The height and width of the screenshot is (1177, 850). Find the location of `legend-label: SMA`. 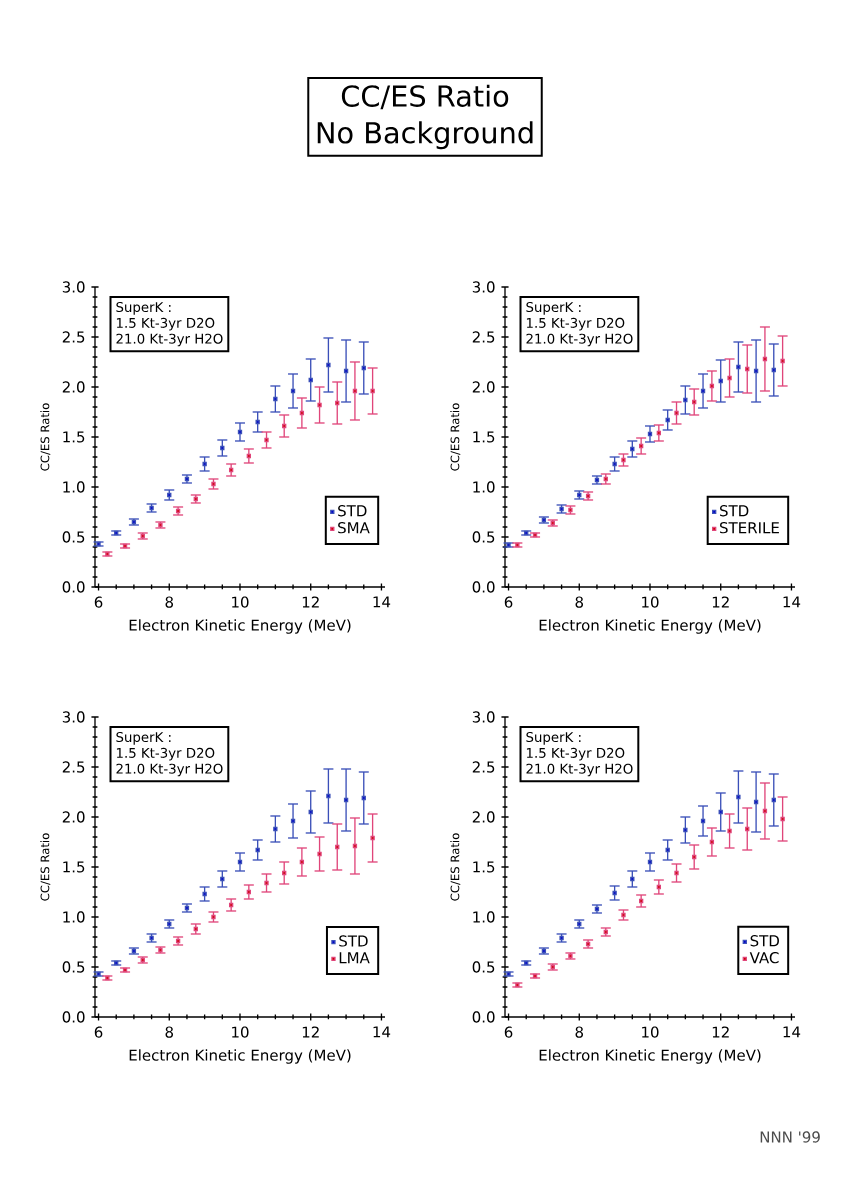

legend-label: SMA is located at coordinates (354, 528).